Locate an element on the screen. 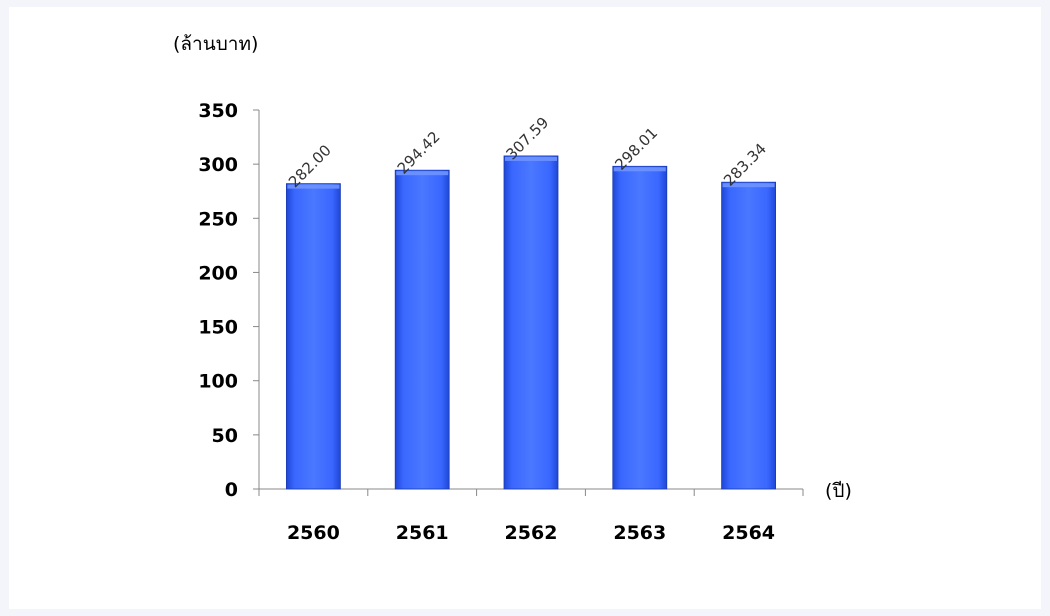  x-category-label: 2562 is located at coordinates (531, 533).